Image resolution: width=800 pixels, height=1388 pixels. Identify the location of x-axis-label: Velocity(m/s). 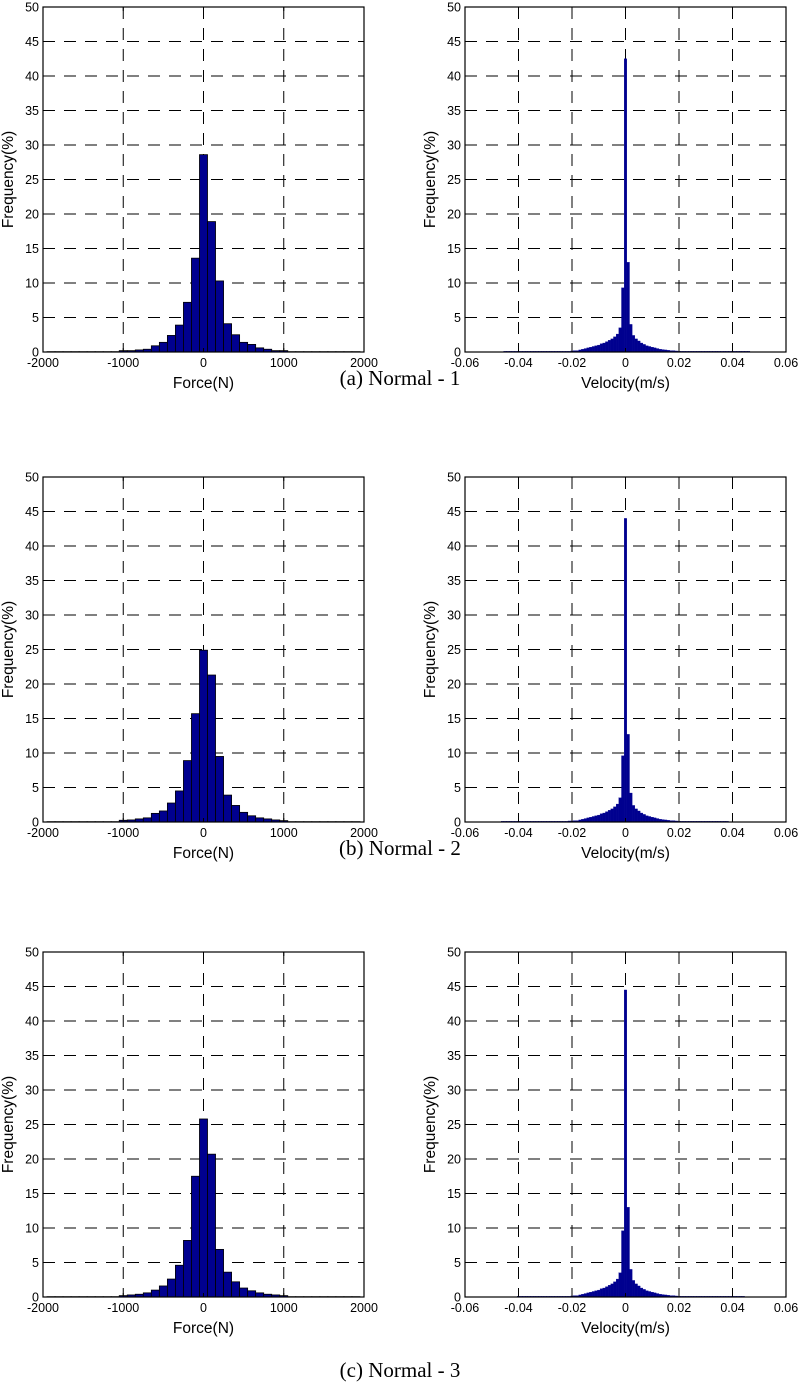
(625, 853).